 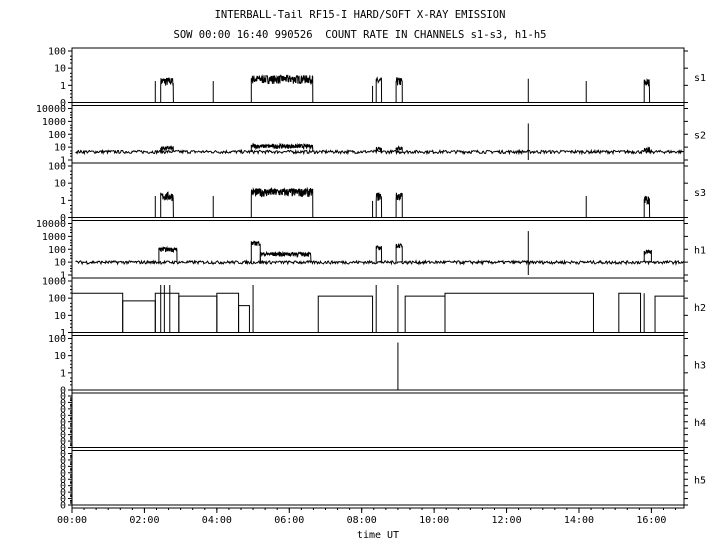 What do you see at coordinates (217, 520) in the screenshot?
I see `x-tick-label: 04:00` at bounding box center [217, 520].